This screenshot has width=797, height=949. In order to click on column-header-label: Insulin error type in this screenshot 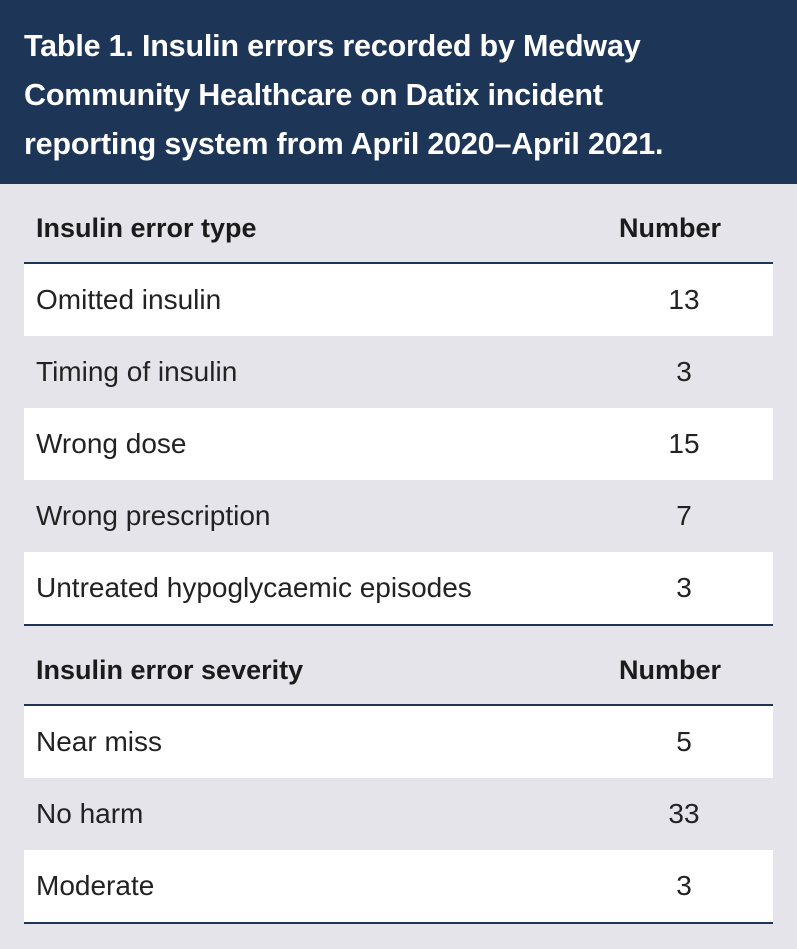, I will do `click(146, 228)`.